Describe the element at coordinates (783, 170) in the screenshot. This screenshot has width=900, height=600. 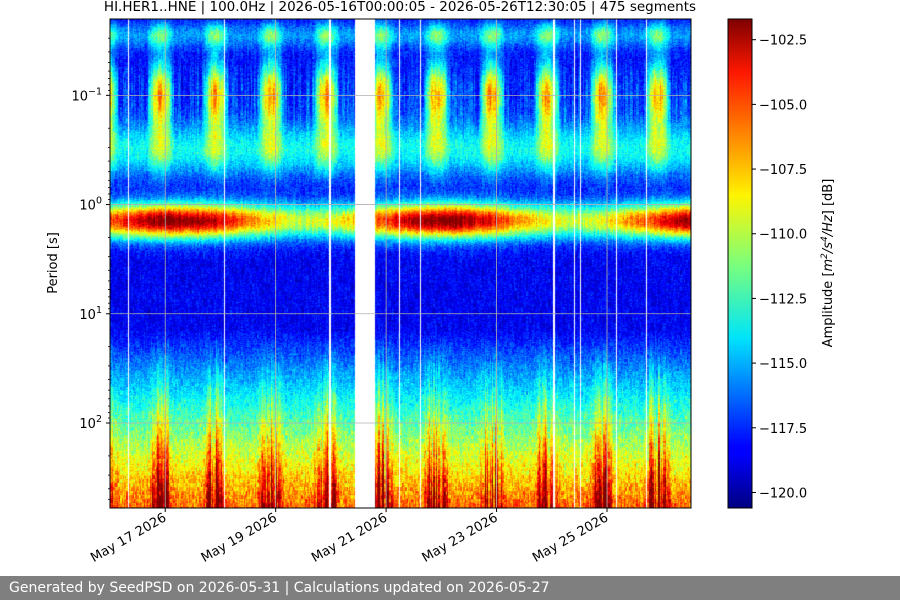
I see `colorbar-tick-label-2: −107.5` at that location.